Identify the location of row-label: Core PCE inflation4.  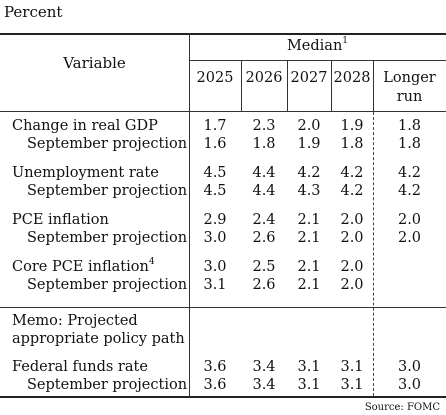
(83, 267).